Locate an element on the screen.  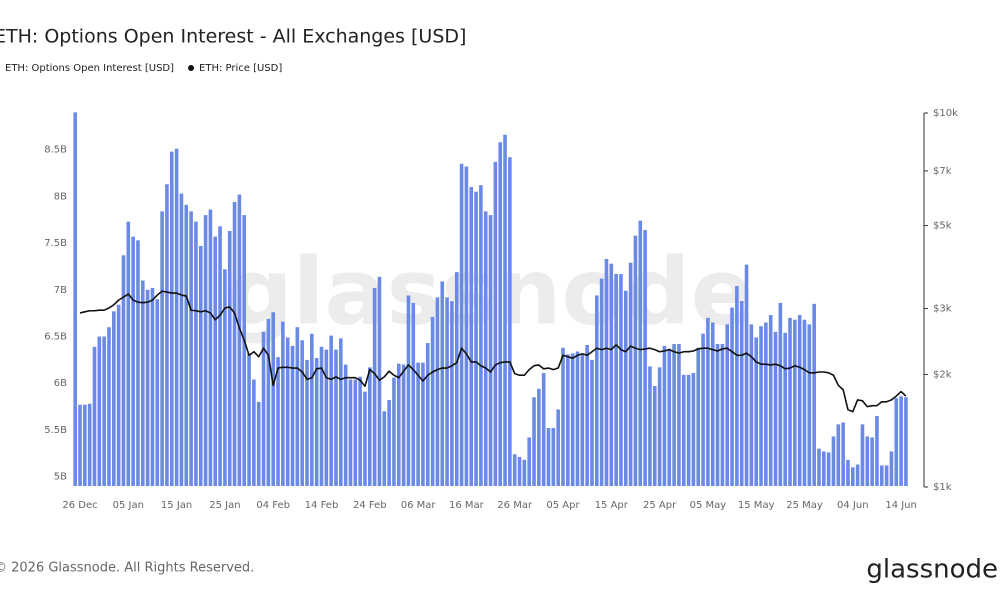
y-tick-label: 6B is located at coordinates (60, 383).